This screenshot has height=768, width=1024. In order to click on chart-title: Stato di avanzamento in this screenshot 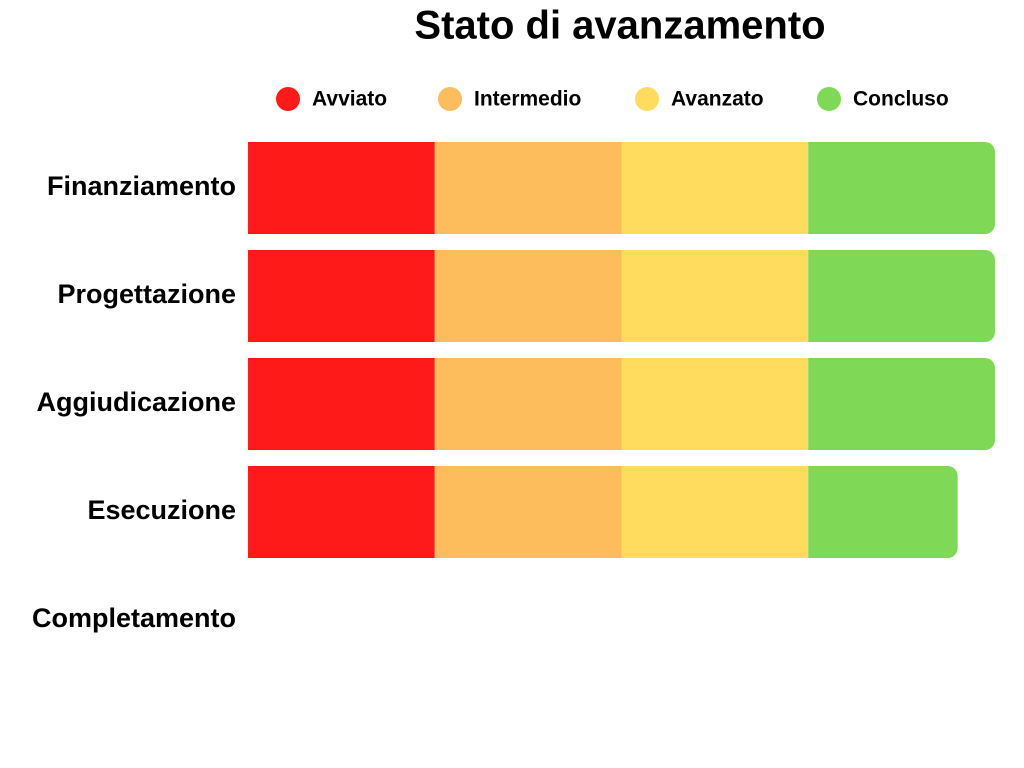, I will do `click(619, 26)`.